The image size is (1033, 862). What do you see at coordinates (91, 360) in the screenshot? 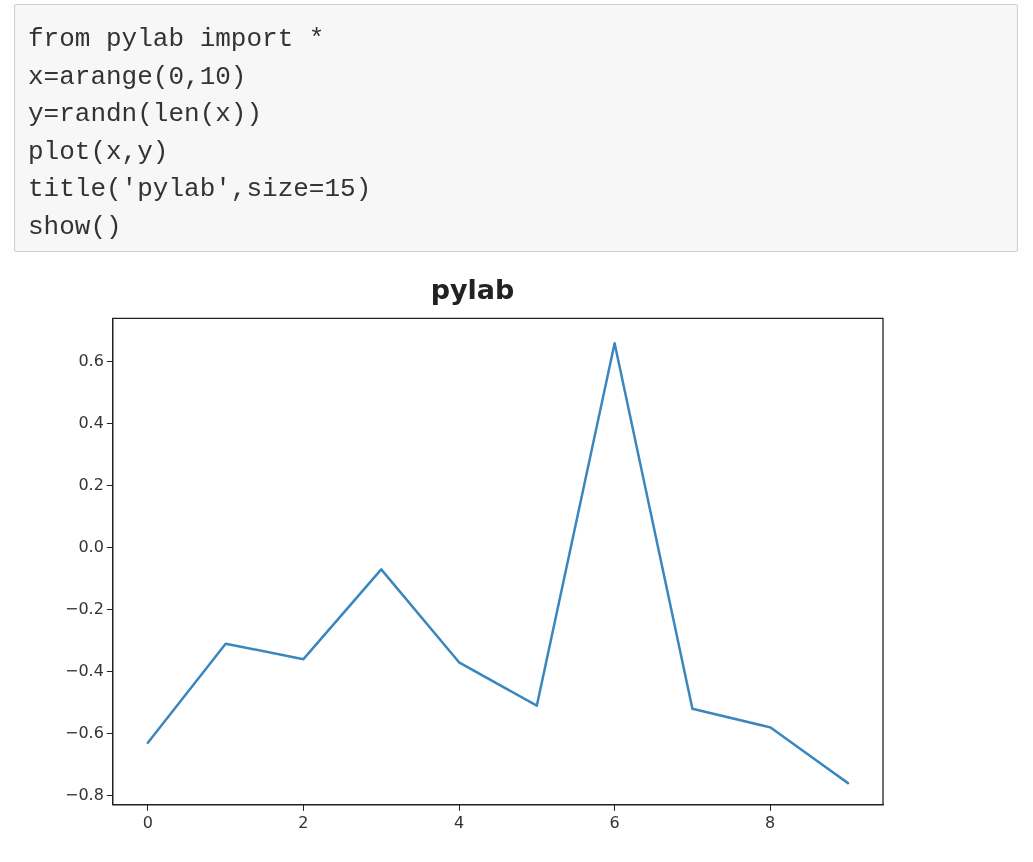
I see `y-tick-label: 0.6` at bounding box center [91, 360].